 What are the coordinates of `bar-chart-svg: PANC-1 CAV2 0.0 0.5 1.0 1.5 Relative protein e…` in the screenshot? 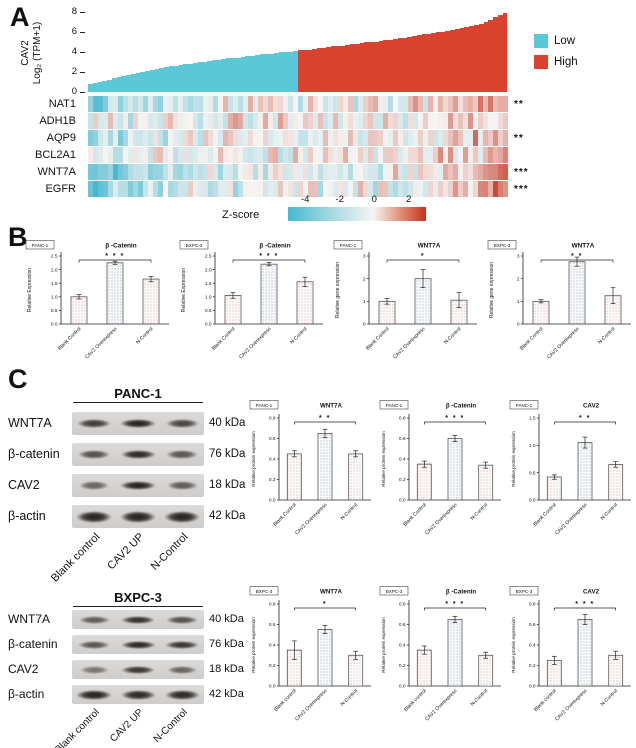 It's located at (570, 468).